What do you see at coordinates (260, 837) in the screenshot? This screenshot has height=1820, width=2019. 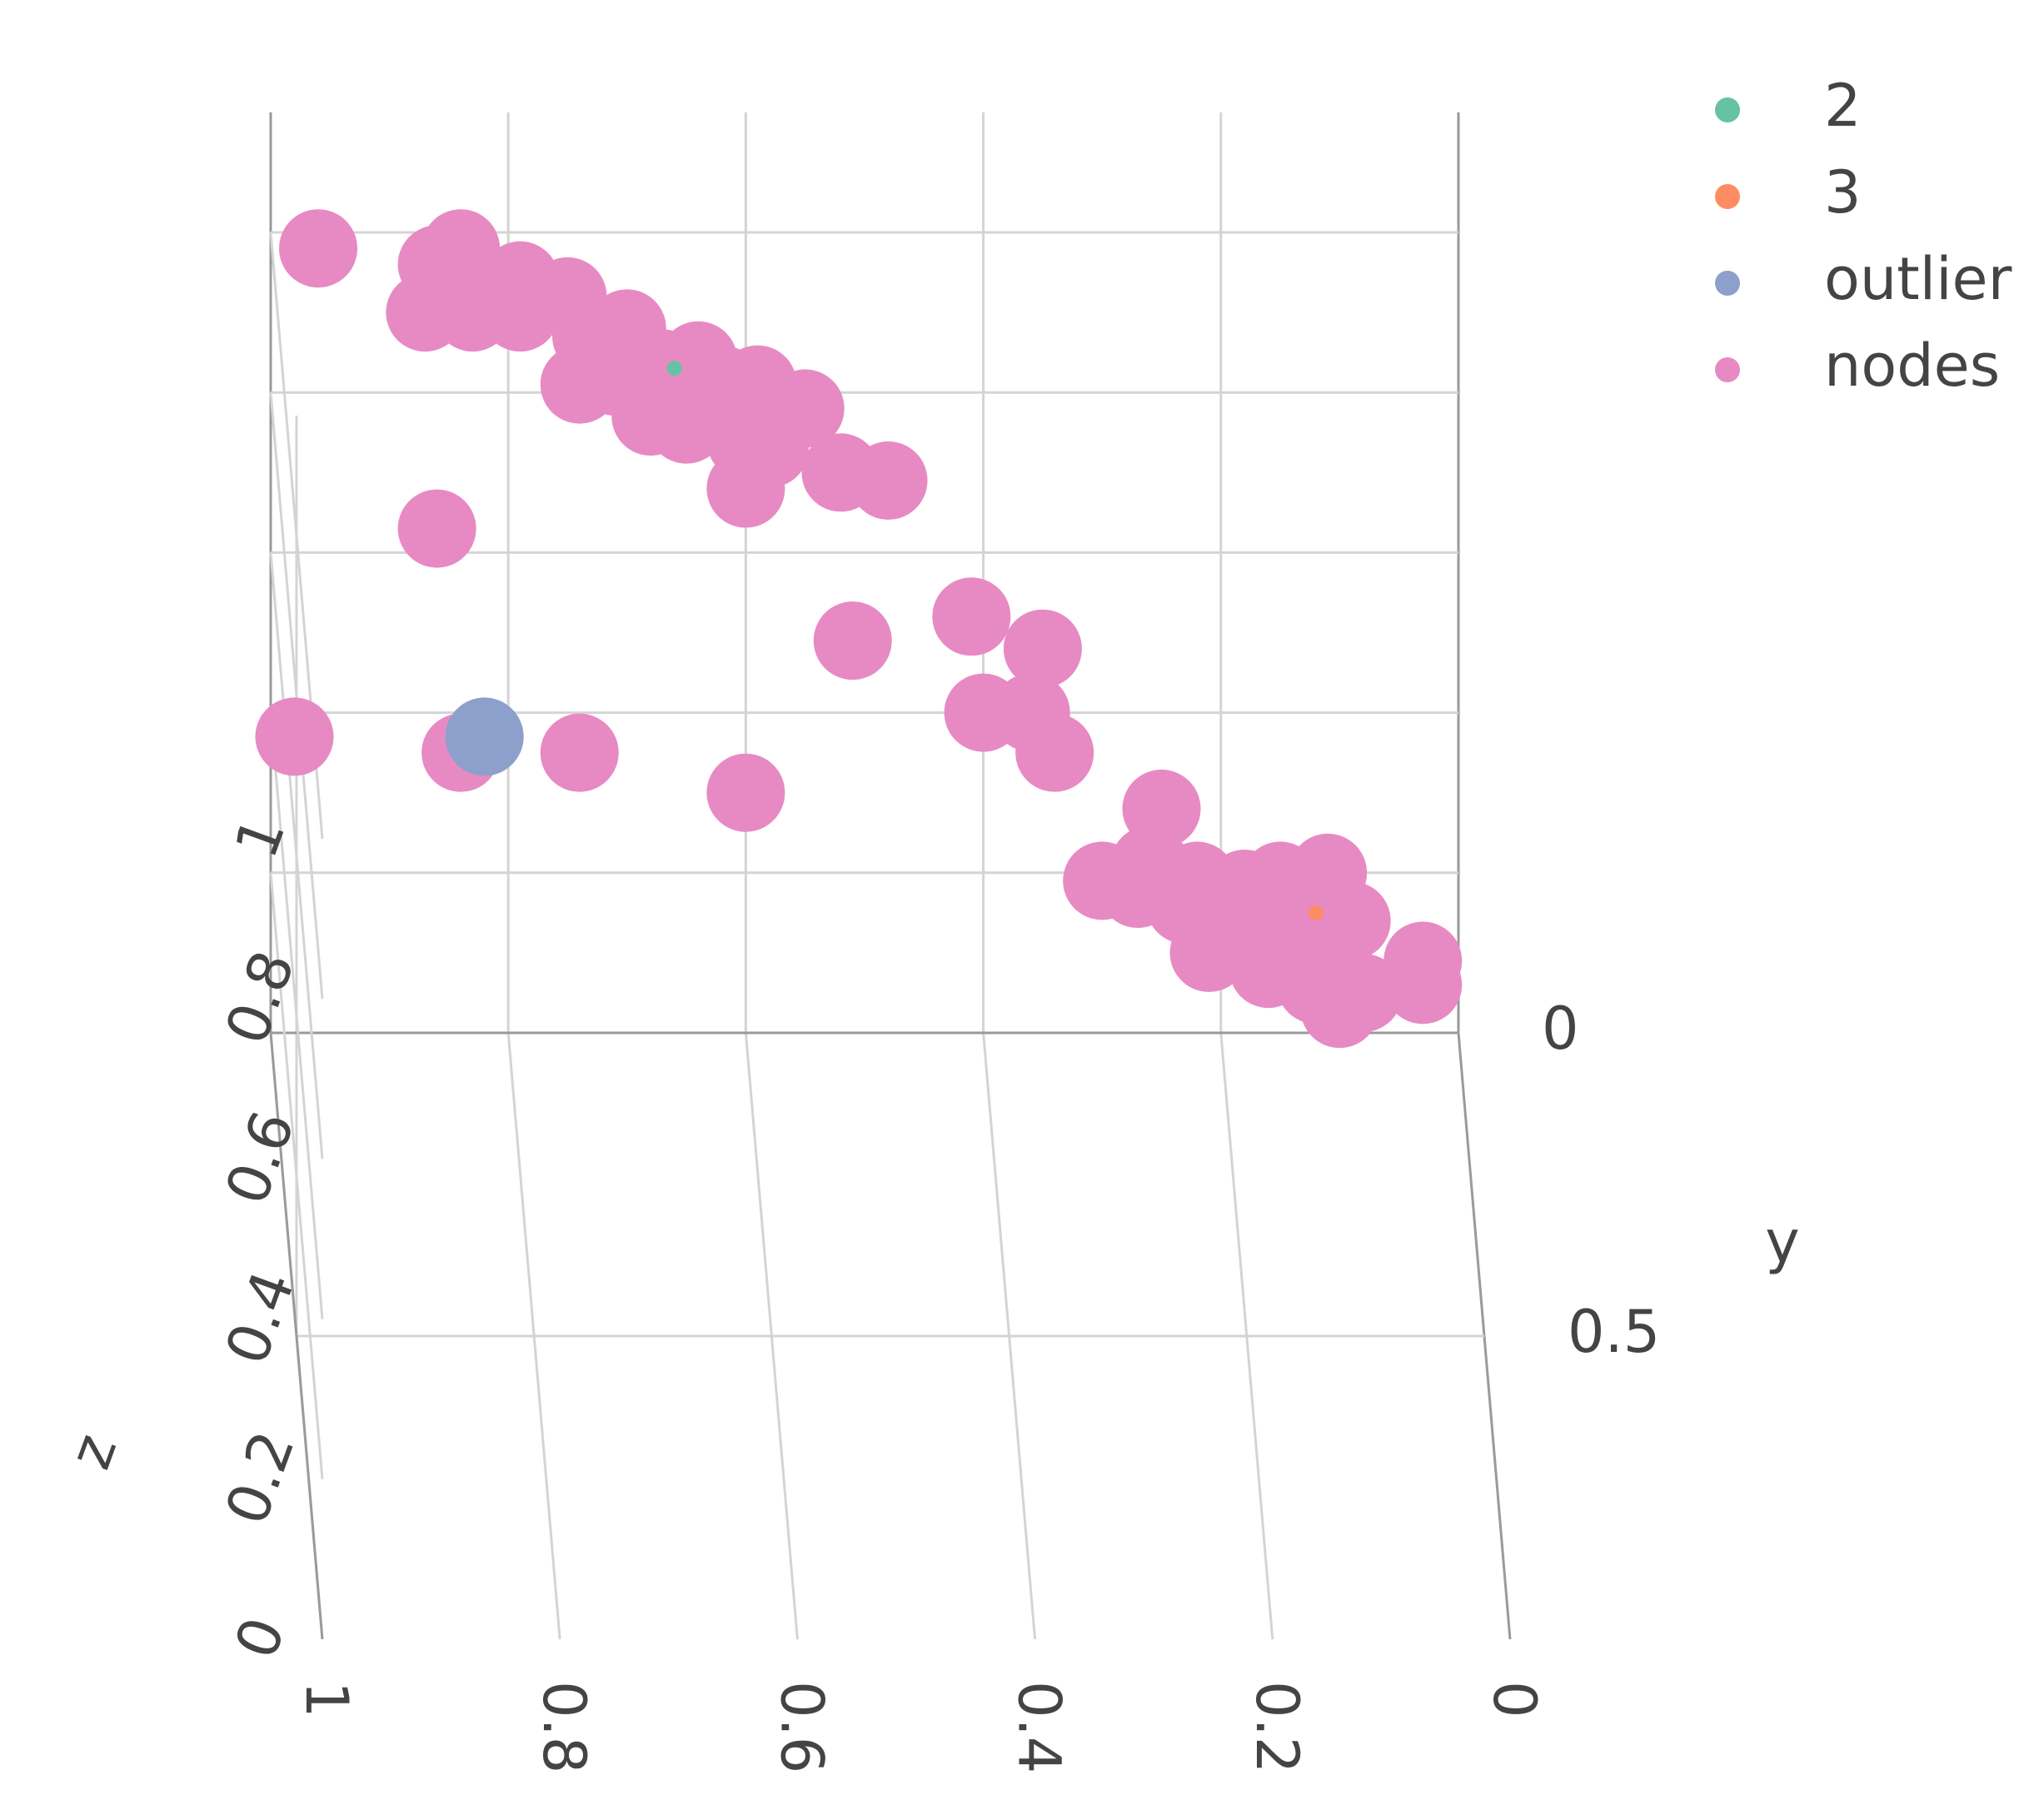 I see `z-tick-label: 1` at bounding box center [260, 837].